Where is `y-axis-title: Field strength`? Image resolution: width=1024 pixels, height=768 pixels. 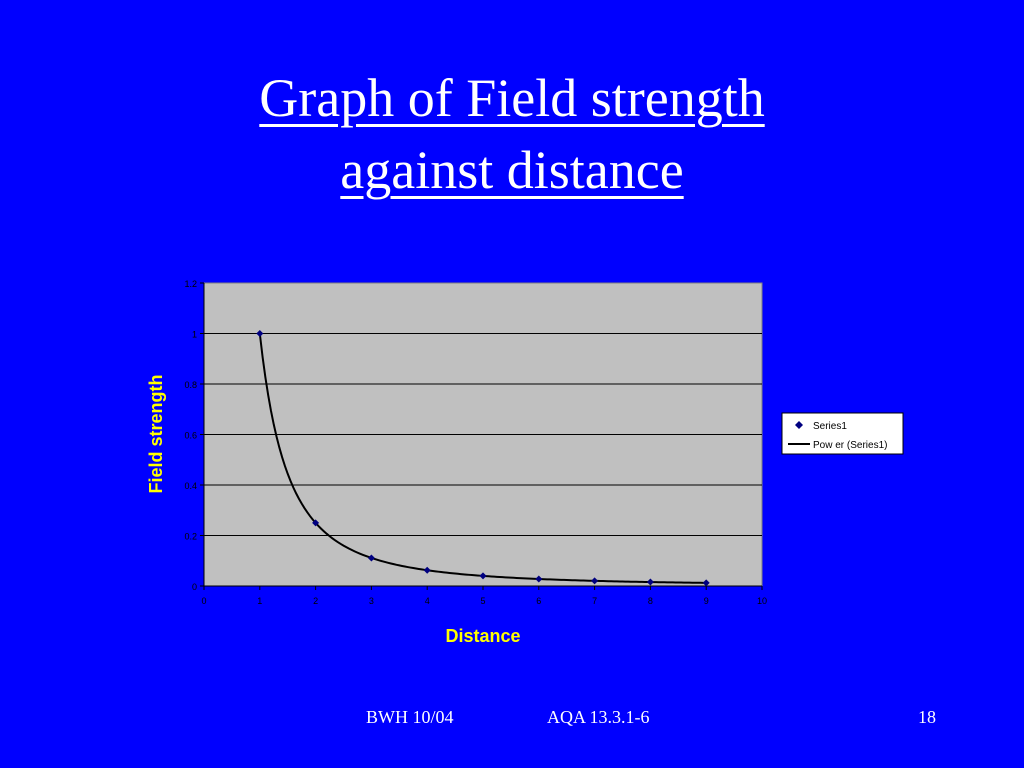
y-axis-title: Field strength is located at coordinates (156, 433).